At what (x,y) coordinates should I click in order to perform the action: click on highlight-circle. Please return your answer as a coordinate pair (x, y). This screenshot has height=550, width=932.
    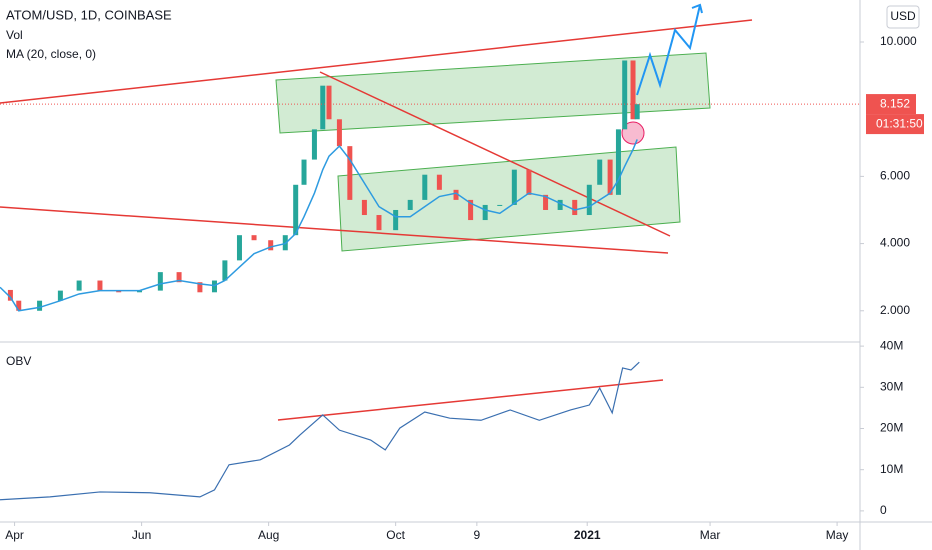
    Looking at the image, I should click on (633, 133).